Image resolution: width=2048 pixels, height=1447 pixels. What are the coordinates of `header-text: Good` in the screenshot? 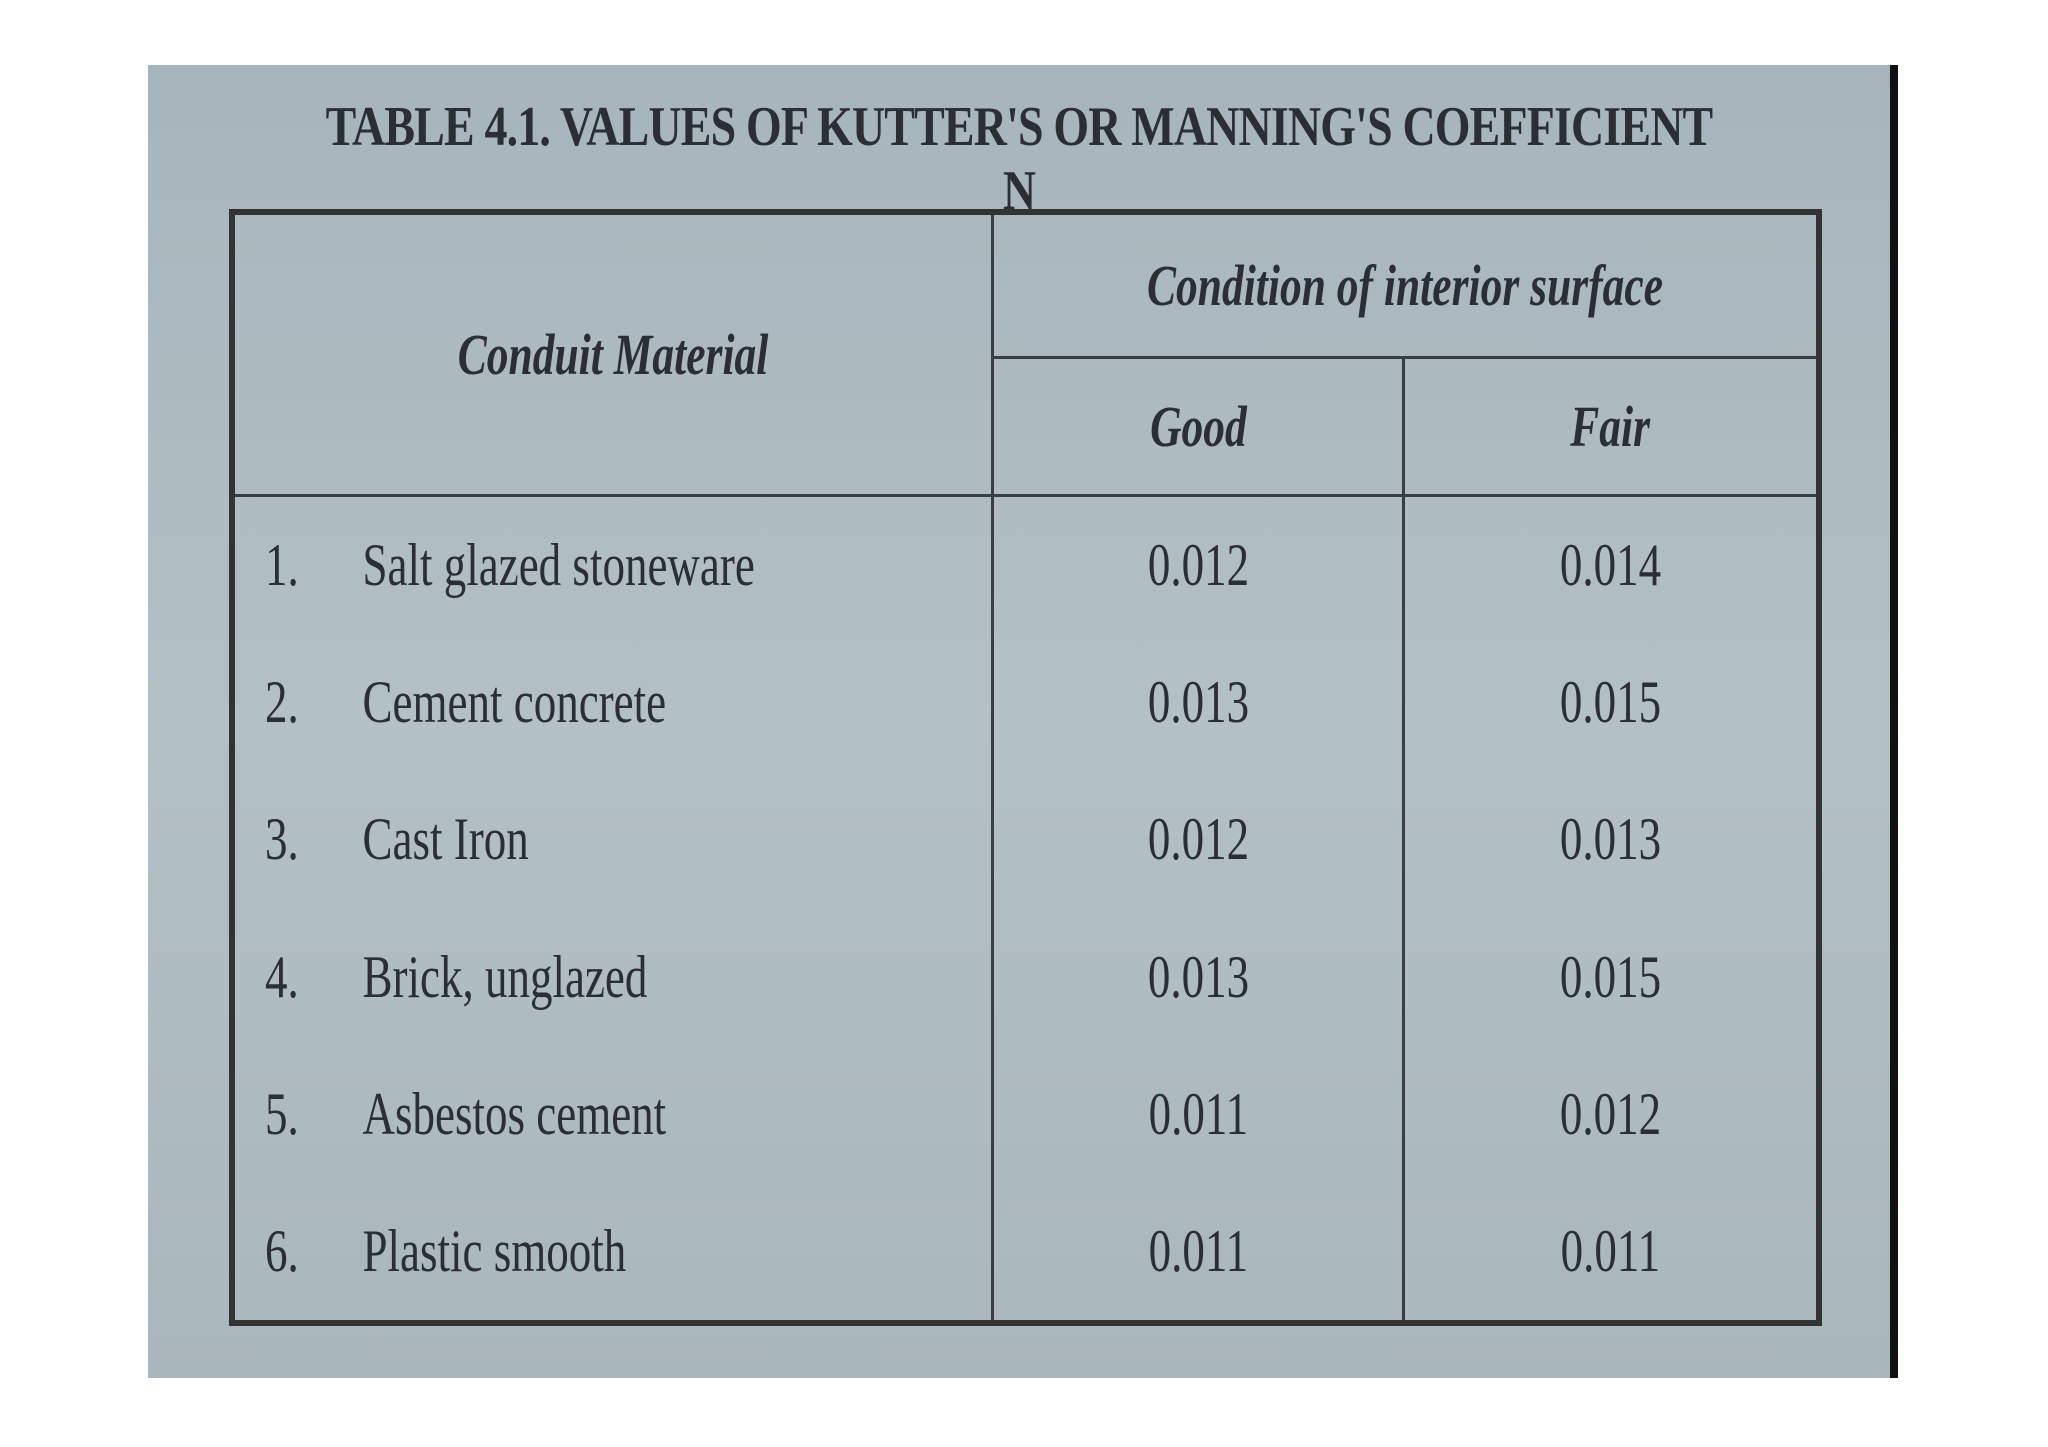 It's located at (1198, 426).